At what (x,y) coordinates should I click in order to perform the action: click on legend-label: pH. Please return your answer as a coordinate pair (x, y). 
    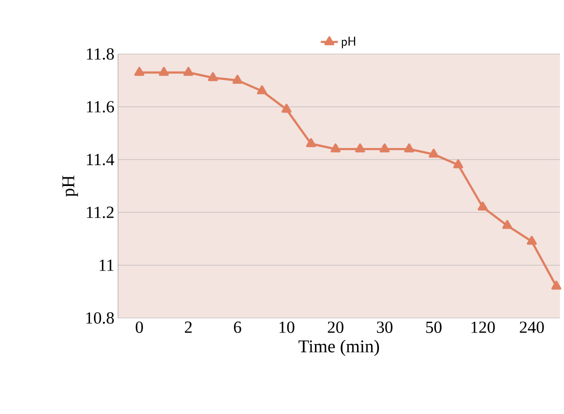
    Looking at the image, I should click on (349, 42).